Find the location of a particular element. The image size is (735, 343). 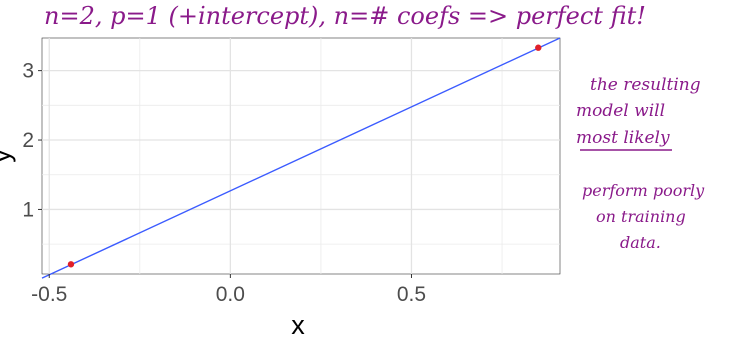

y-tick-label: 1 is located at coordinates (28, 209).